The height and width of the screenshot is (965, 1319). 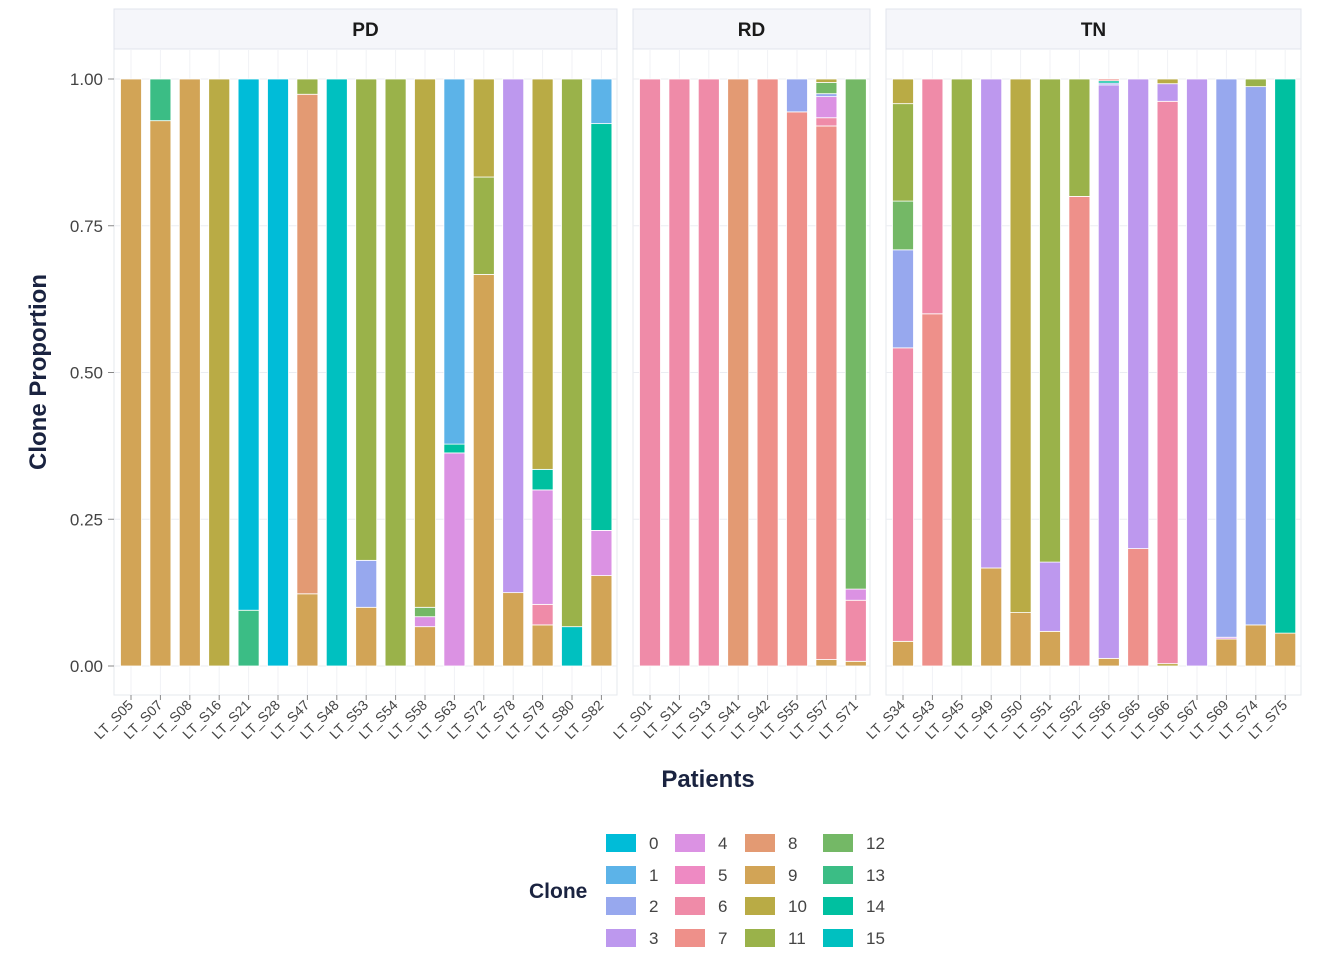 I want to click on bar-lt-s52, so click(x=1079, y=372).